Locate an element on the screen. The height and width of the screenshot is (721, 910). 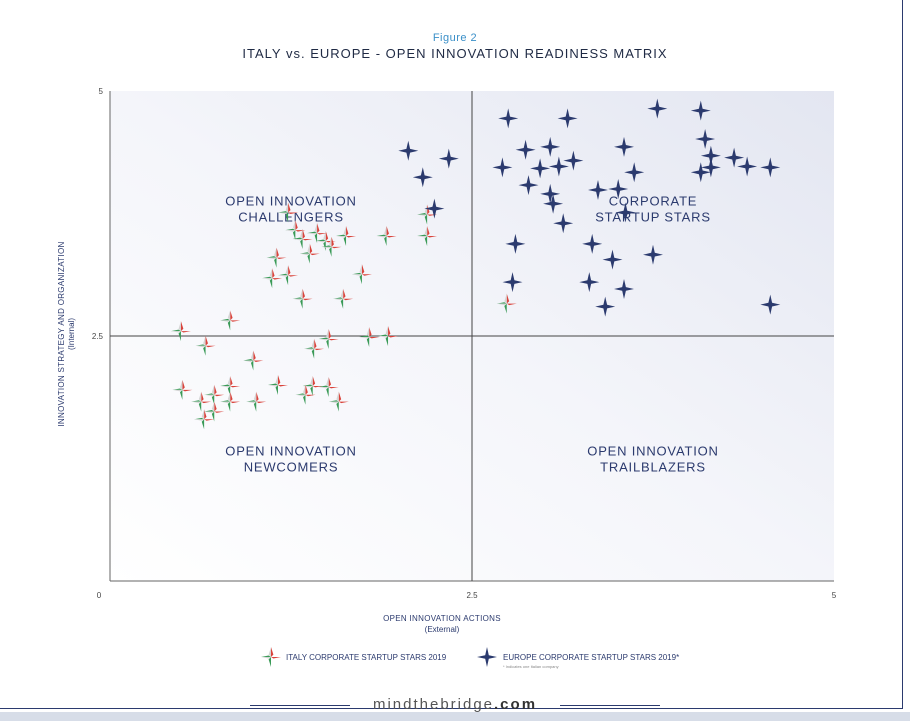
x-axis-label: OPEN INNOVATION ACTIONS is located at coordinates (442, 618).